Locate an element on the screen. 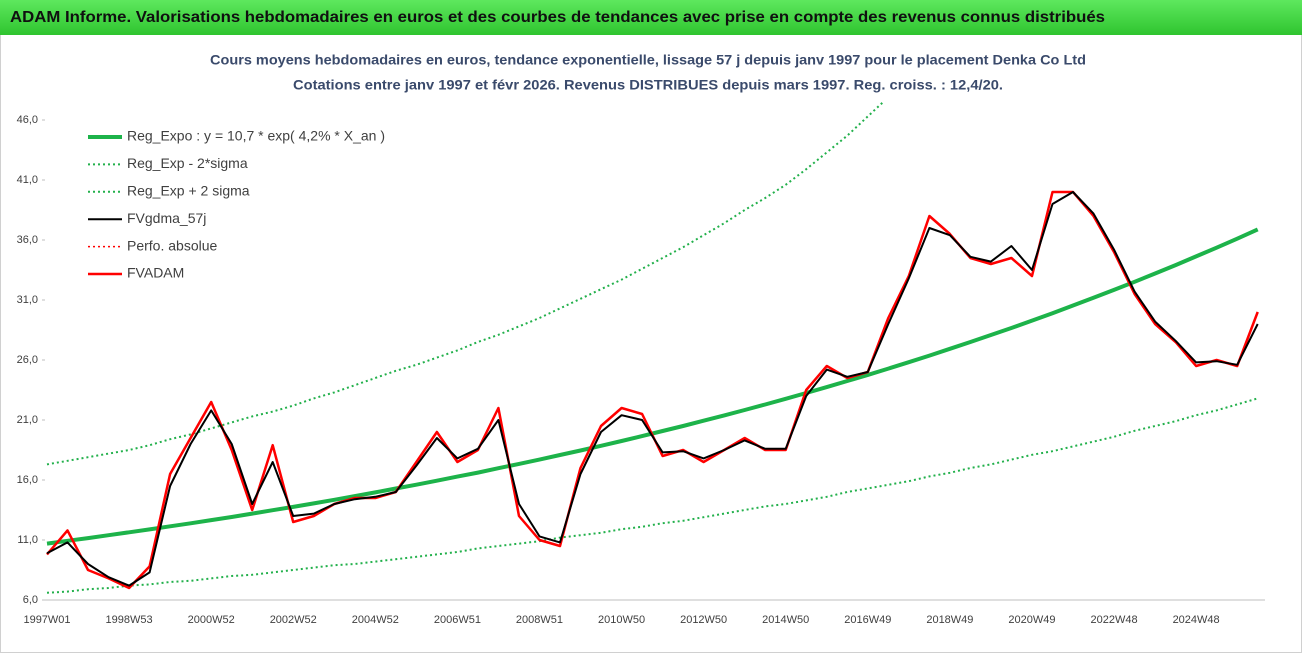  legend-label: FVADAM is located at coordinates (155, 273).